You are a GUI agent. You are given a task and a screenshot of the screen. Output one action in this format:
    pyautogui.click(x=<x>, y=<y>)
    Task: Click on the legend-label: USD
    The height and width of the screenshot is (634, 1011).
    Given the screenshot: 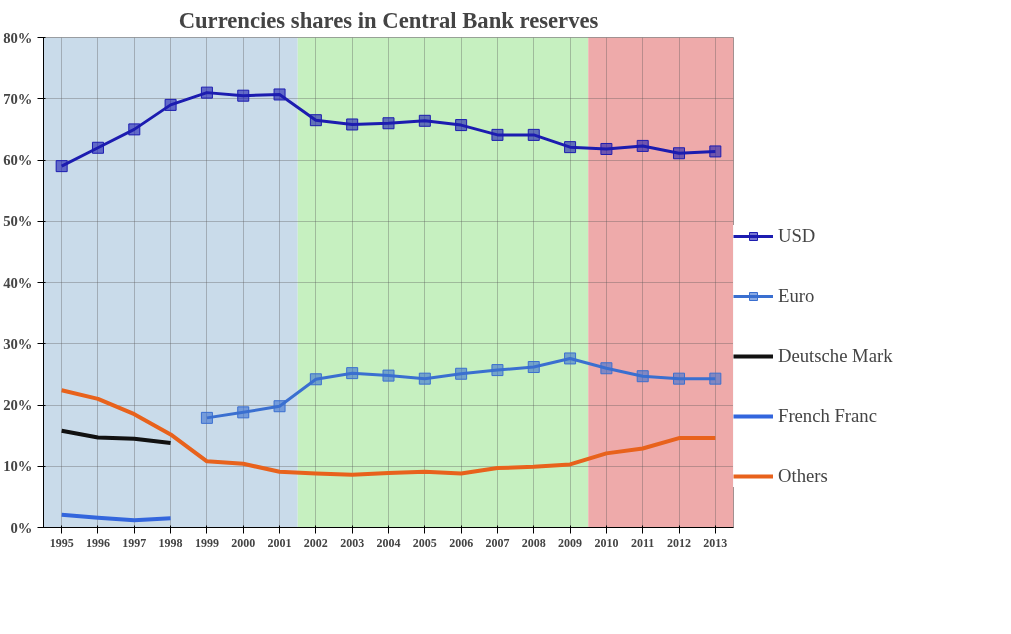 What is the action you would take?
    pyautogui.click(x=797, y=236)
    